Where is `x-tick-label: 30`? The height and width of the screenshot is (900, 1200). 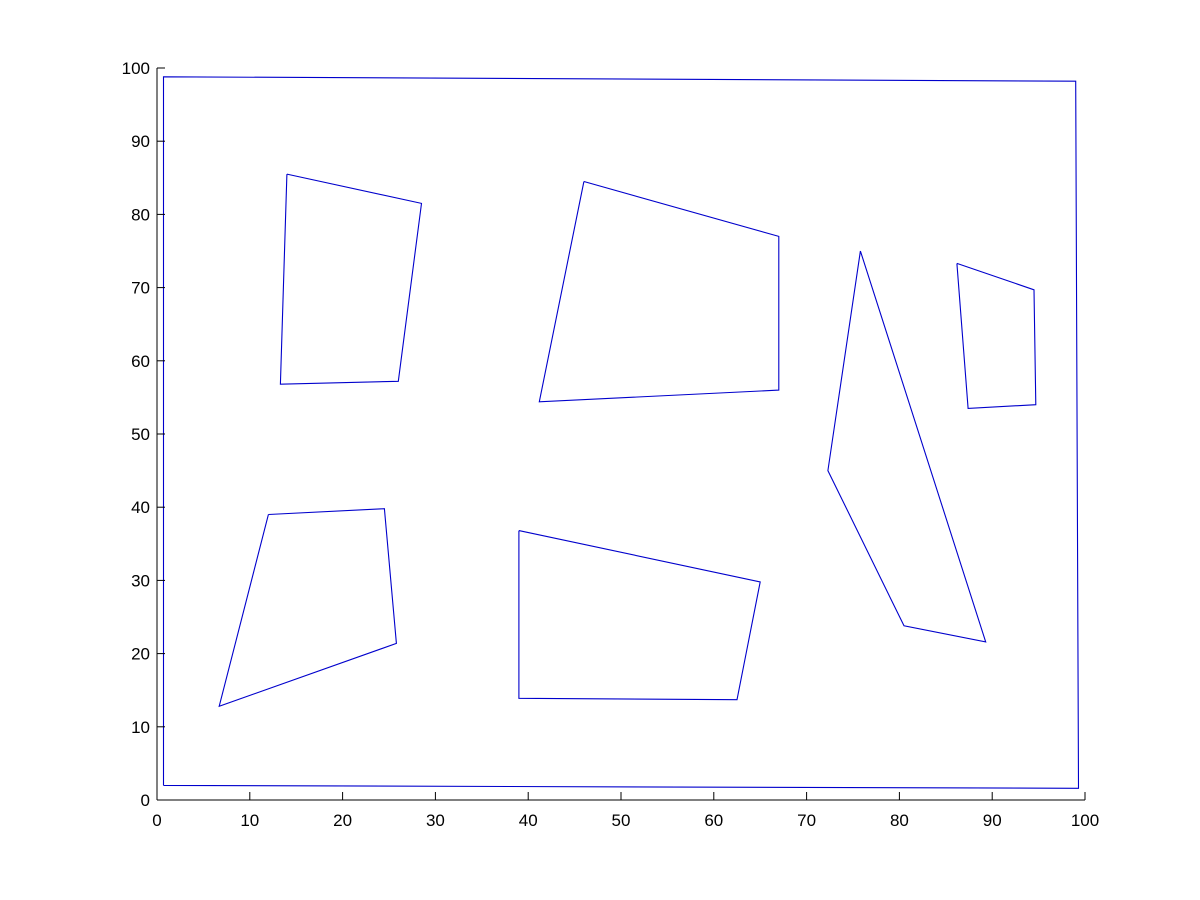 x-tick-label: 30 is located at coordinates (435, 820).